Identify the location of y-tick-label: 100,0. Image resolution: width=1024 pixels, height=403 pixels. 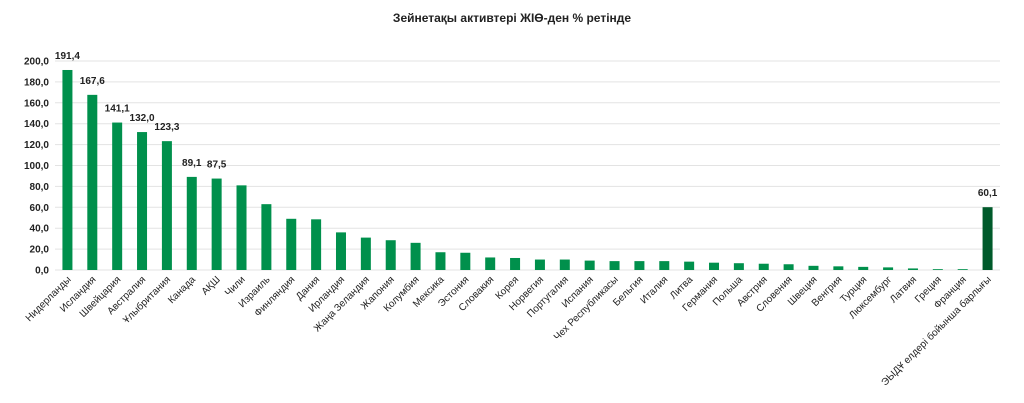
(36, 166).